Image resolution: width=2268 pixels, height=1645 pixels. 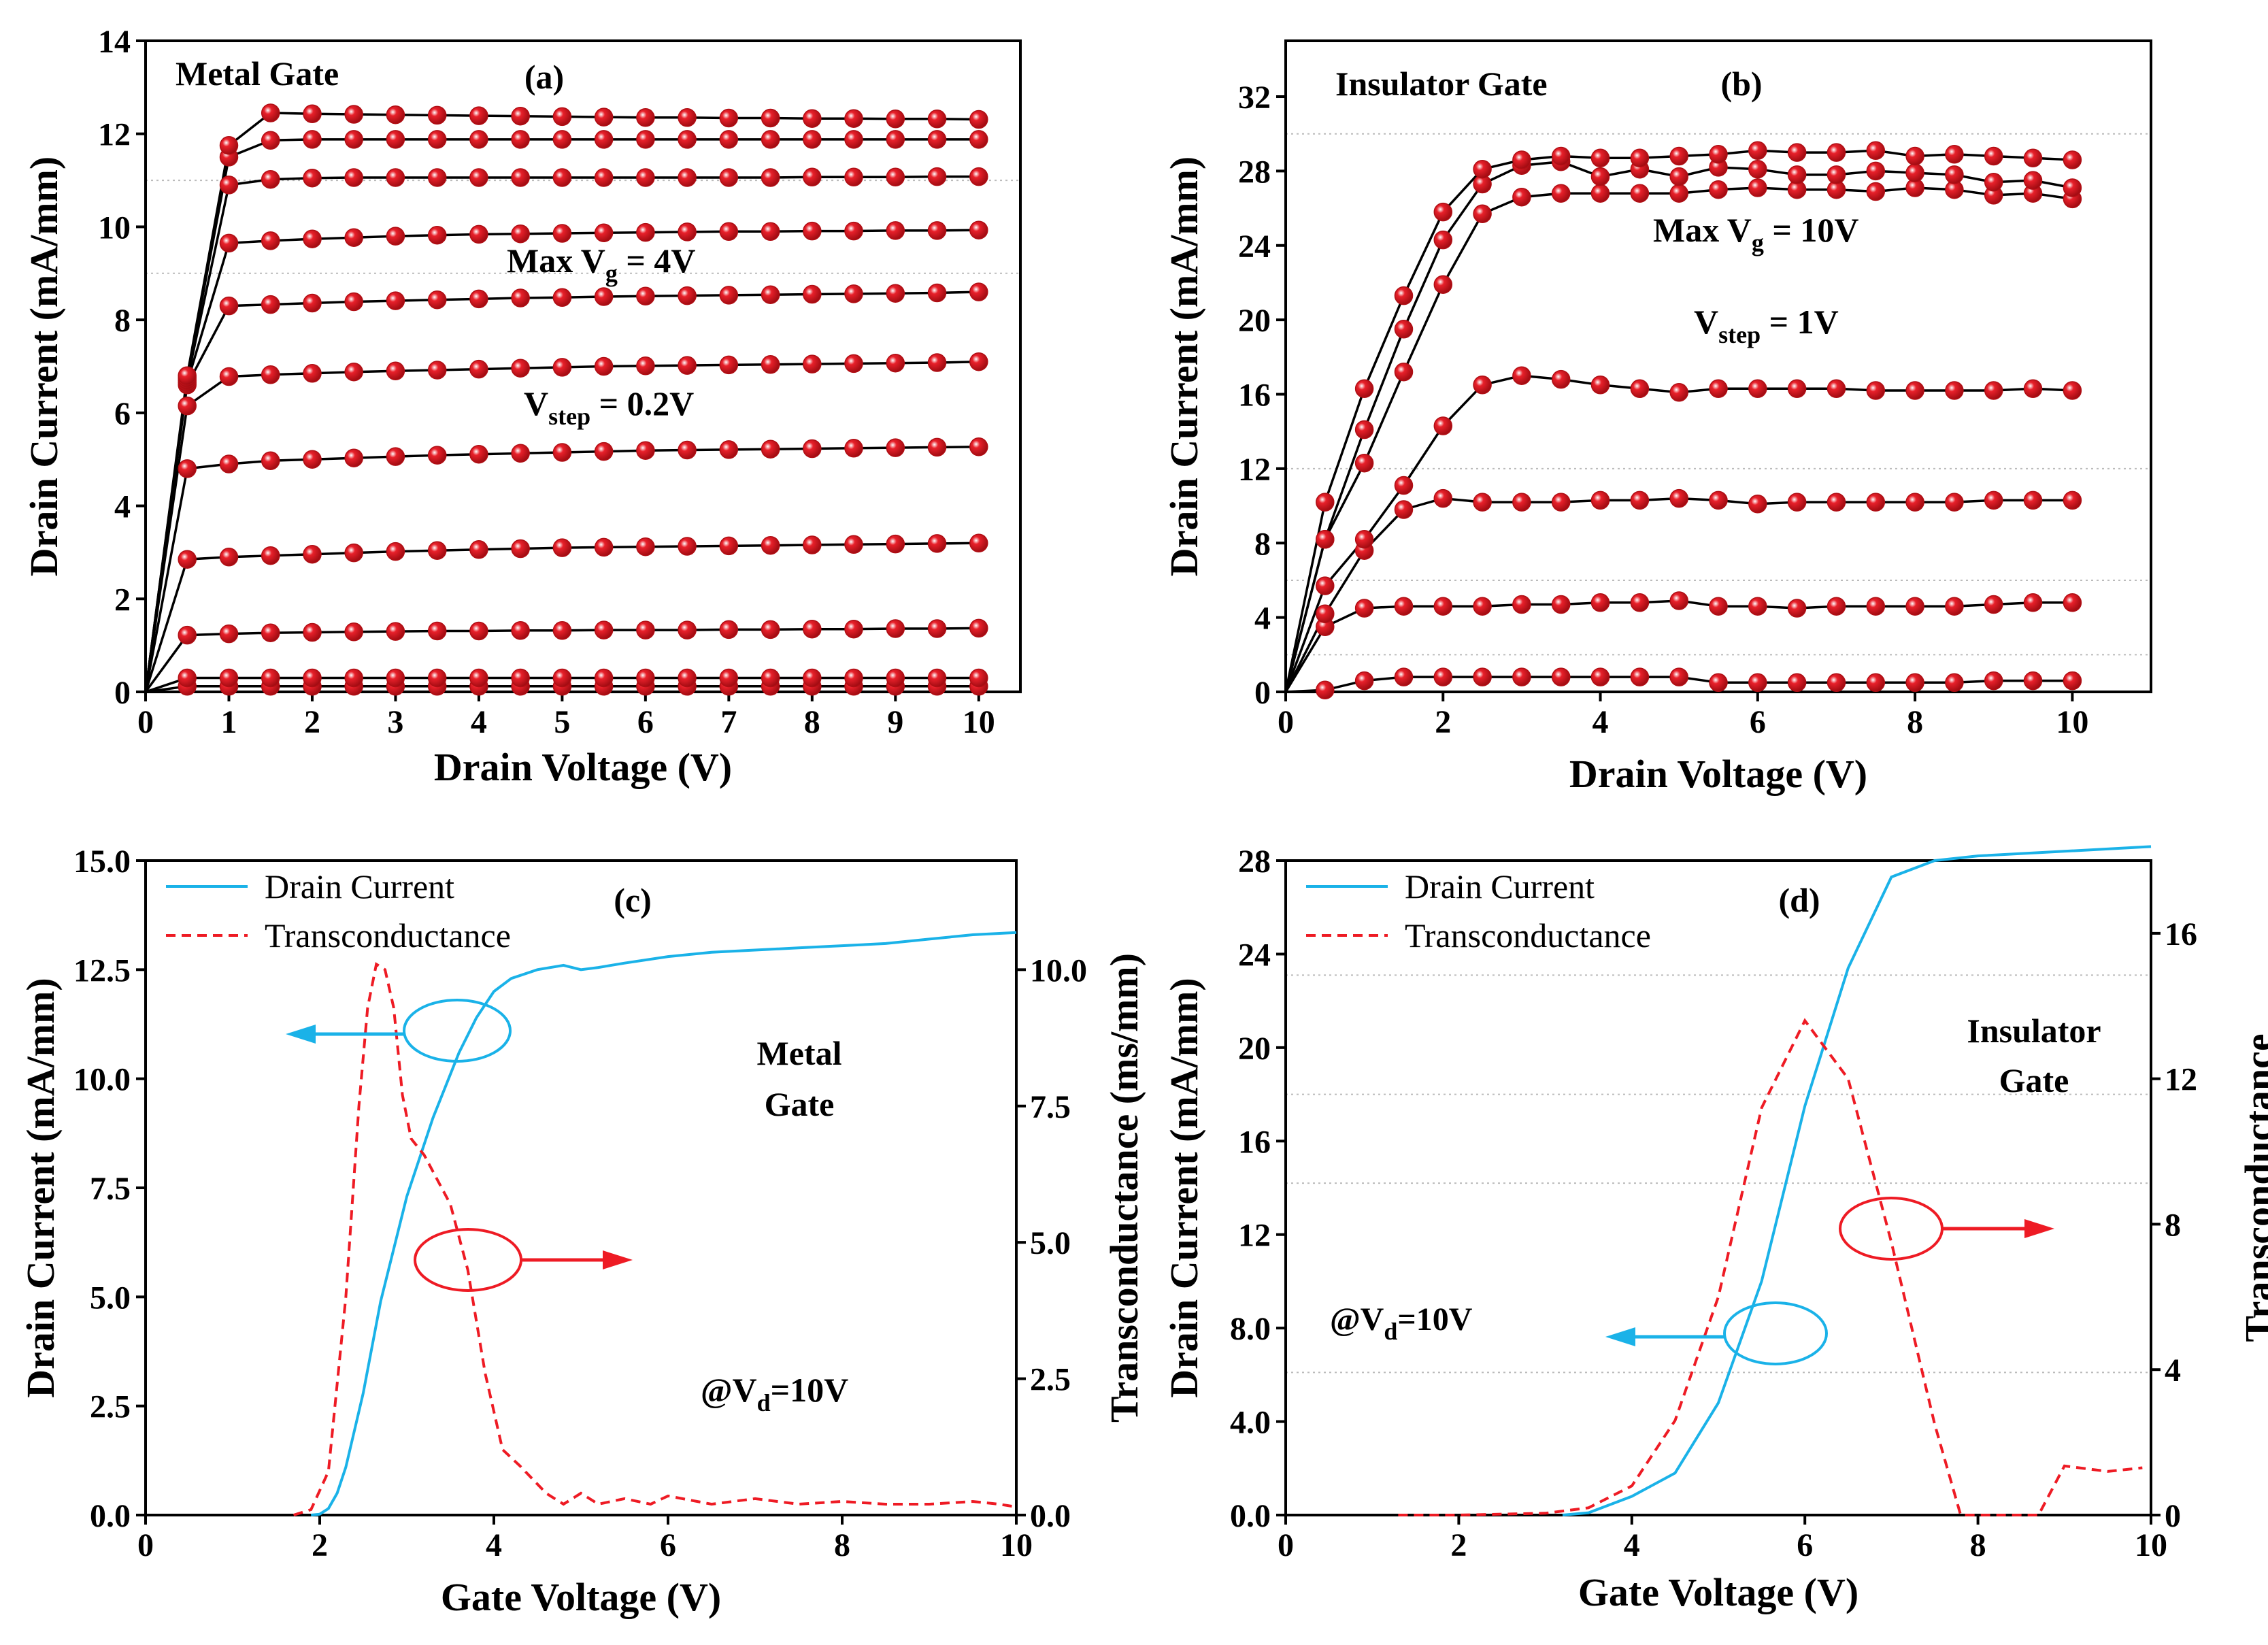 What do you see at coordinates (1776, 1333) in the screenshot?
I see `annotation-ellipse` at bounding box center [1776, 1333].